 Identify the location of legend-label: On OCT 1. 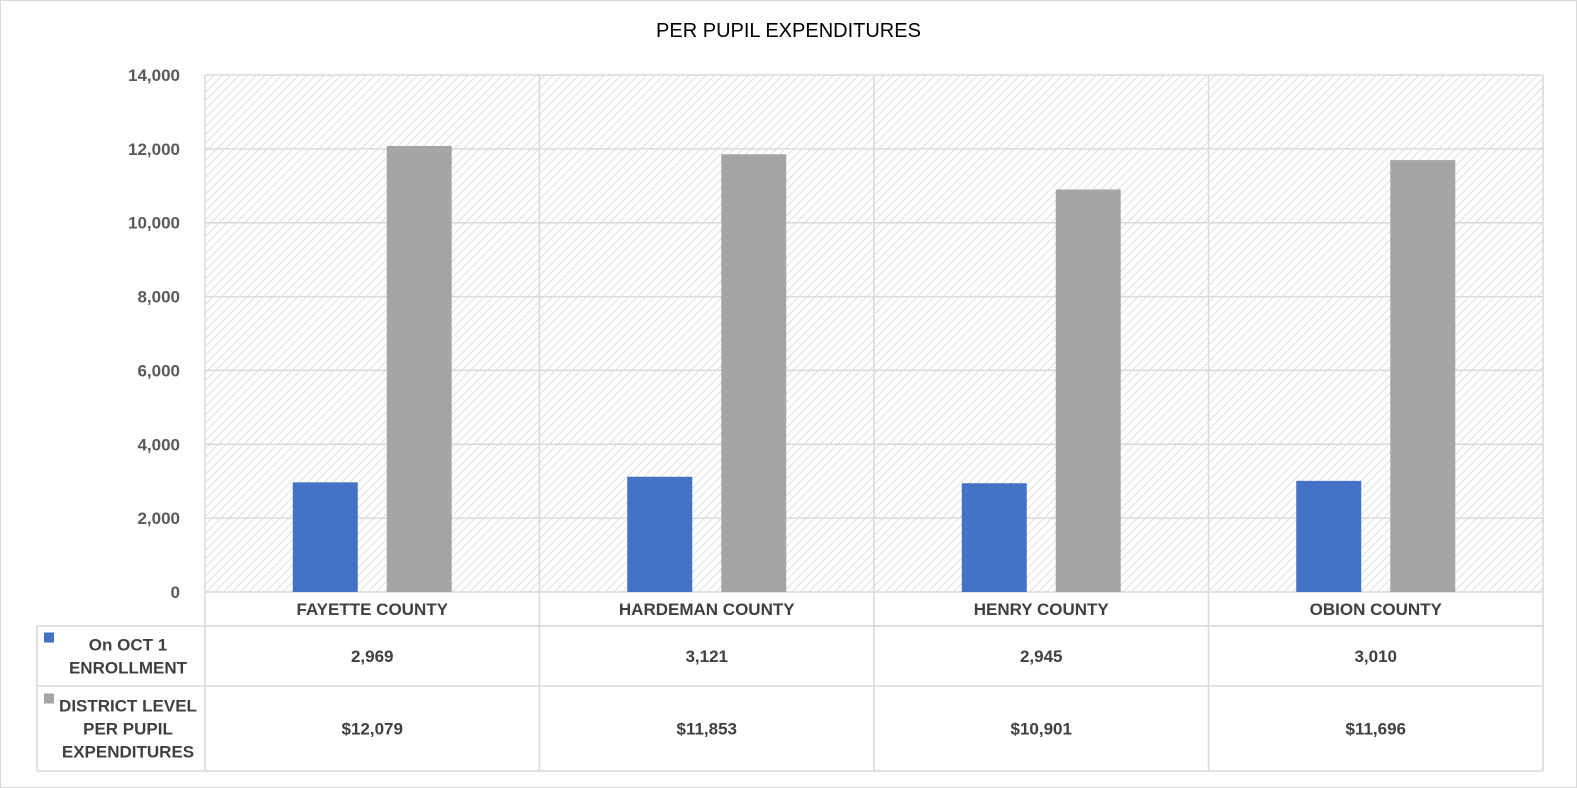
(128, 645).